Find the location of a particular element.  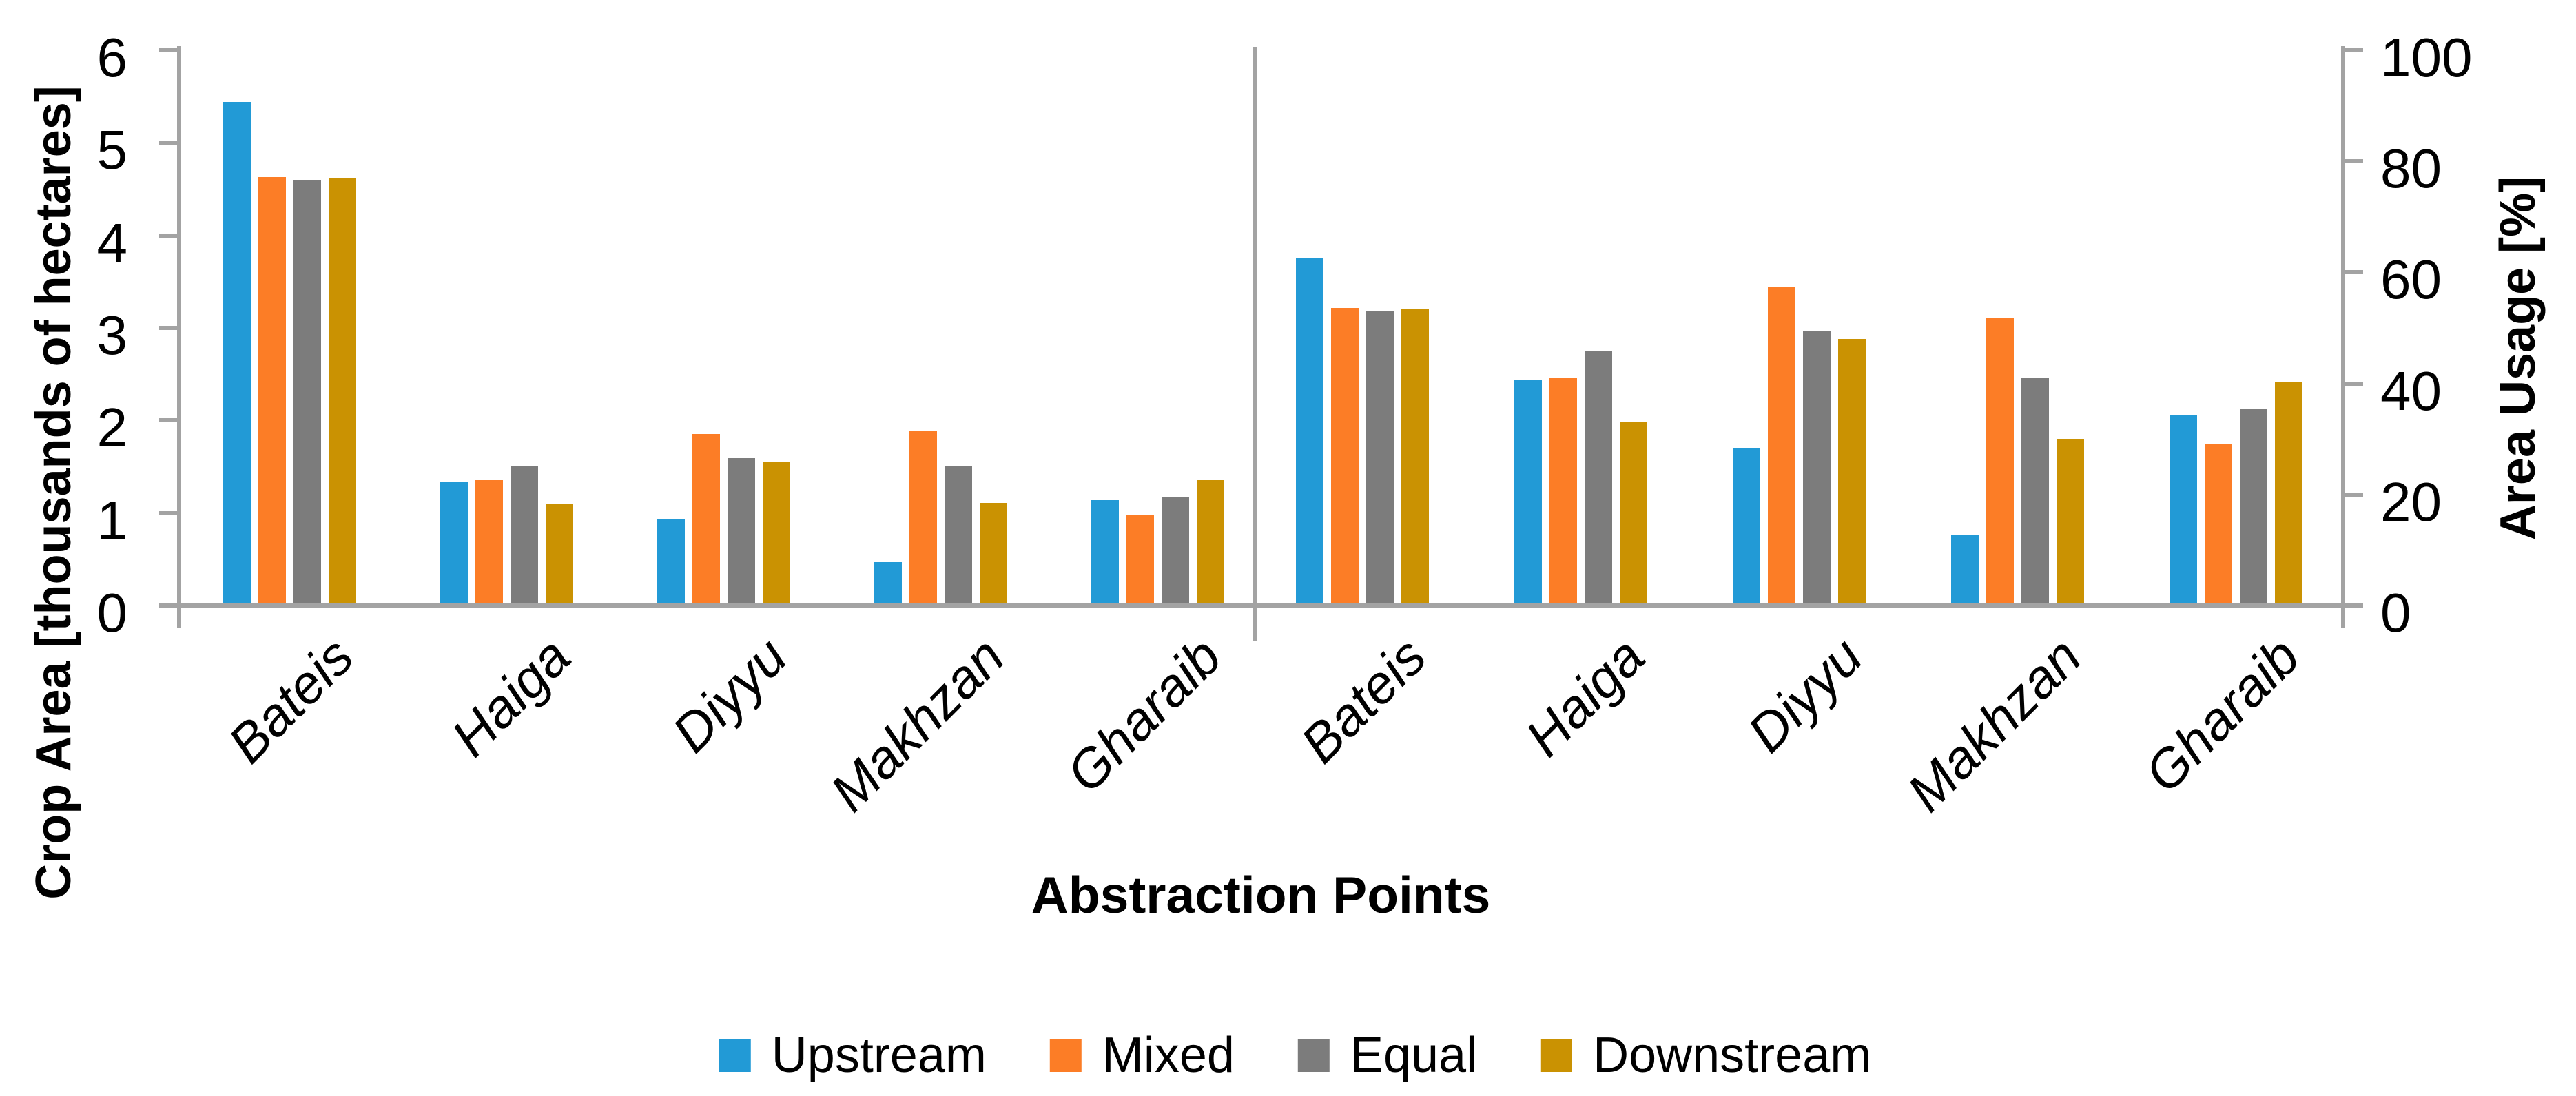

bar-crop-area-gharaib-downstream is located at coordinates (1210, 541).